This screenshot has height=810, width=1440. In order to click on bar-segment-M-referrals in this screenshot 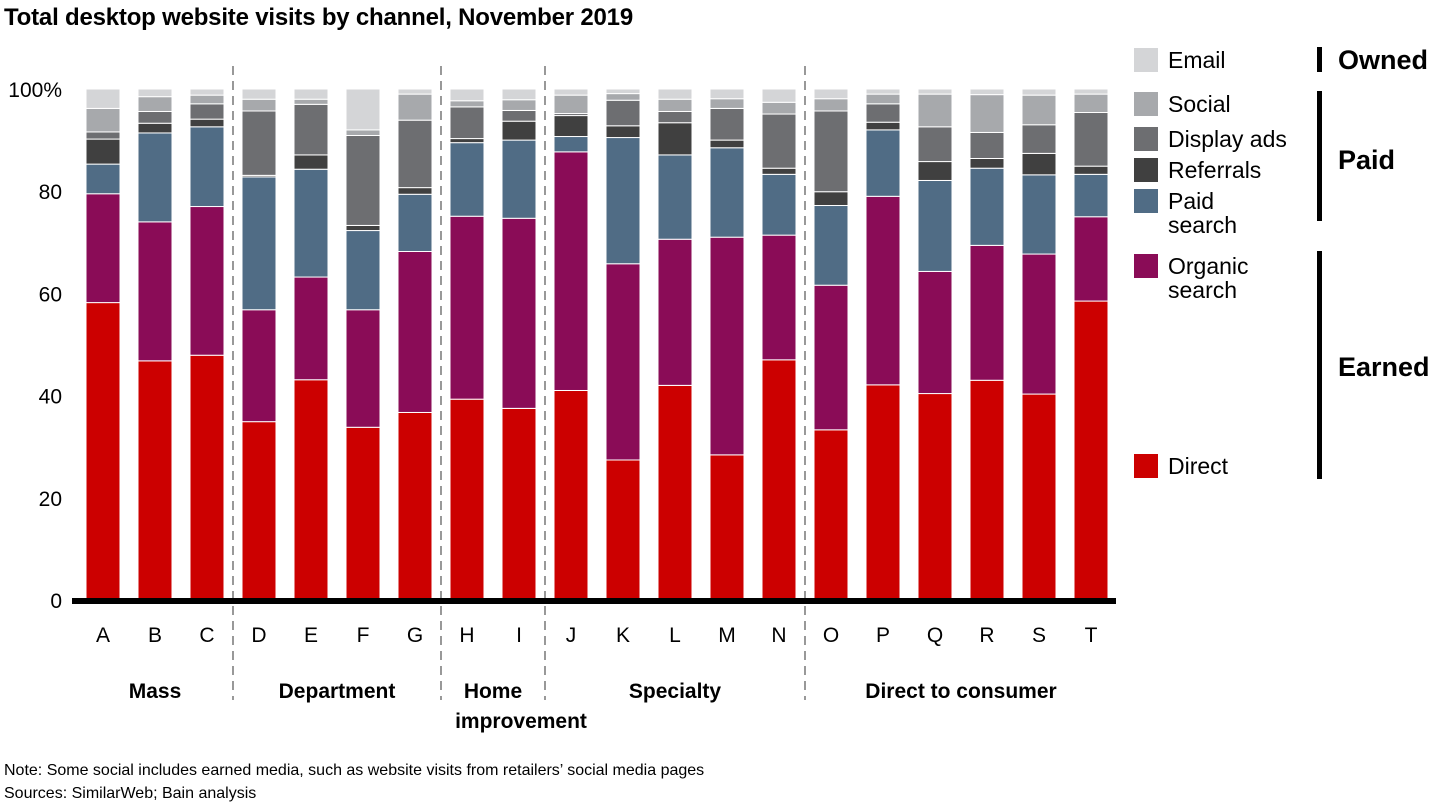, I will do `click(727, 144)`.